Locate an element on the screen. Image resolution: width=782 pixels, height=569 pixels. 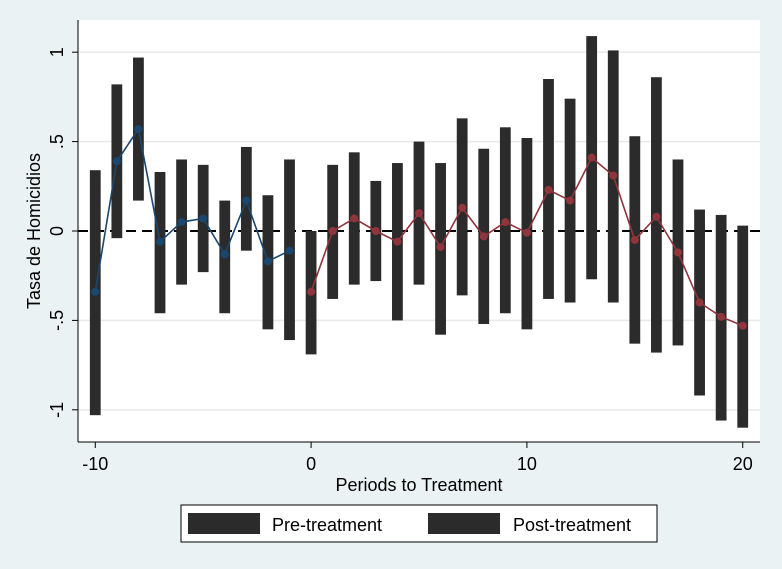
y-tick-label: -1 is located at coordinates (57, 410).